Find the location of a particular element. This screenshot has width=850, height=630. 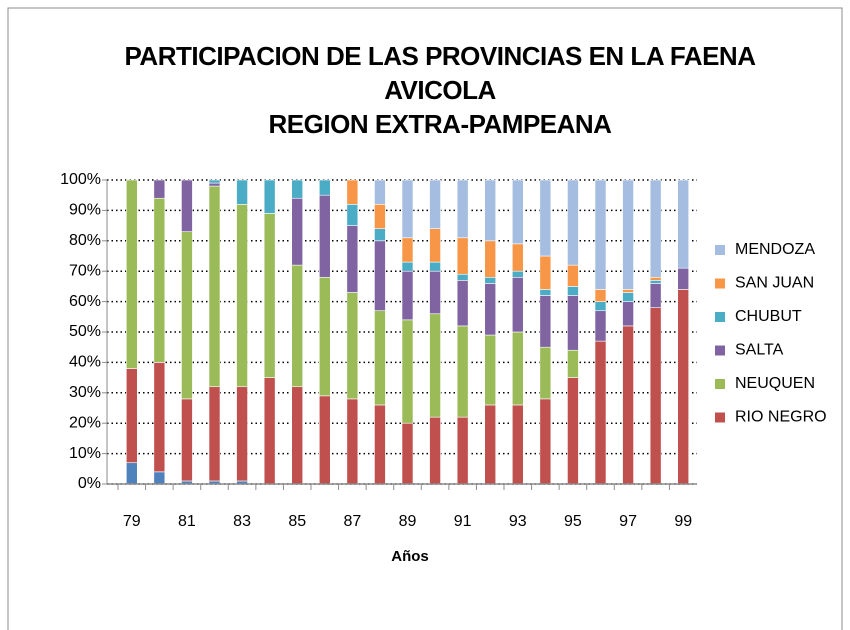

x-tick-label: 95 is located at coordinates (573, 521).